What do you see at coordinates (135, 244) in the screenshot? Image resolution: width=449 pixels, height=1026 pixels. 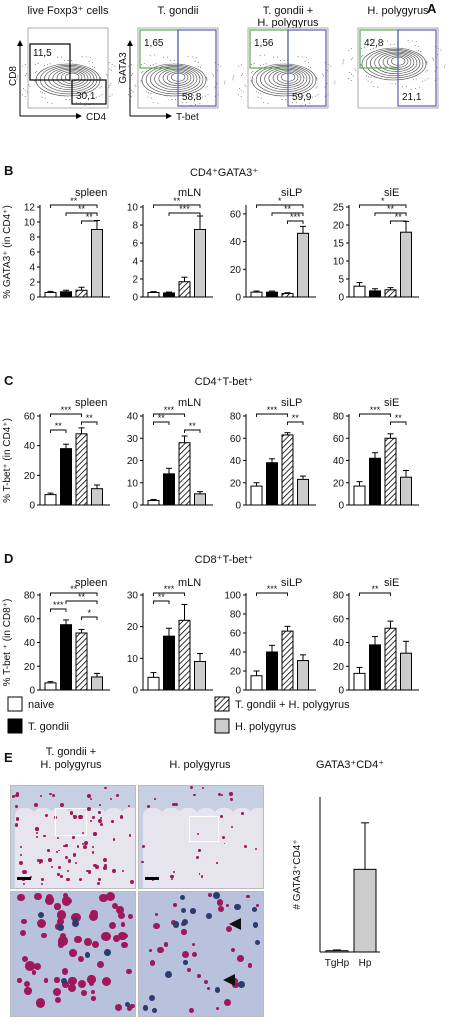 I see `y-tick-label: 6` at bounding box center [135, 244].